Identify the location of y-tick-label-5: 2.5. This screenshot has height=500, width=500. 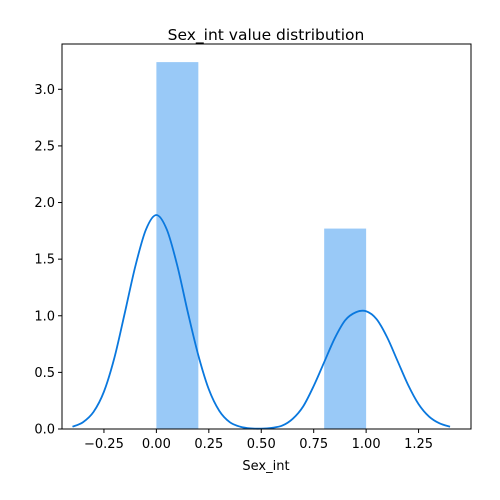
(44, 146).